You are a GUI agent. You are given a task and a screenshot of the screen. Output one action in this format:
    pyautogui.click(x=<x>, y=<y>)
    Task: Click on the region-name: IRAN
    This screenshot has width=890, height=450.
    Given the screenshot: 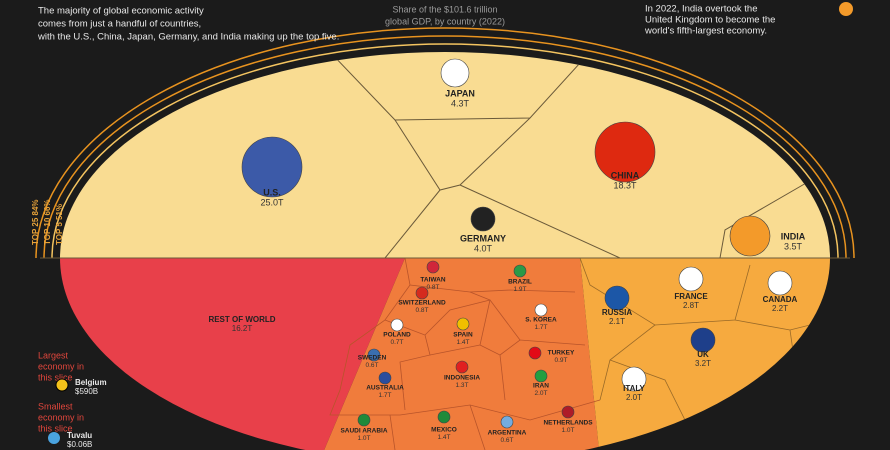 What is the action you would take?
    pyautogui.click(x=541, y=386)
    